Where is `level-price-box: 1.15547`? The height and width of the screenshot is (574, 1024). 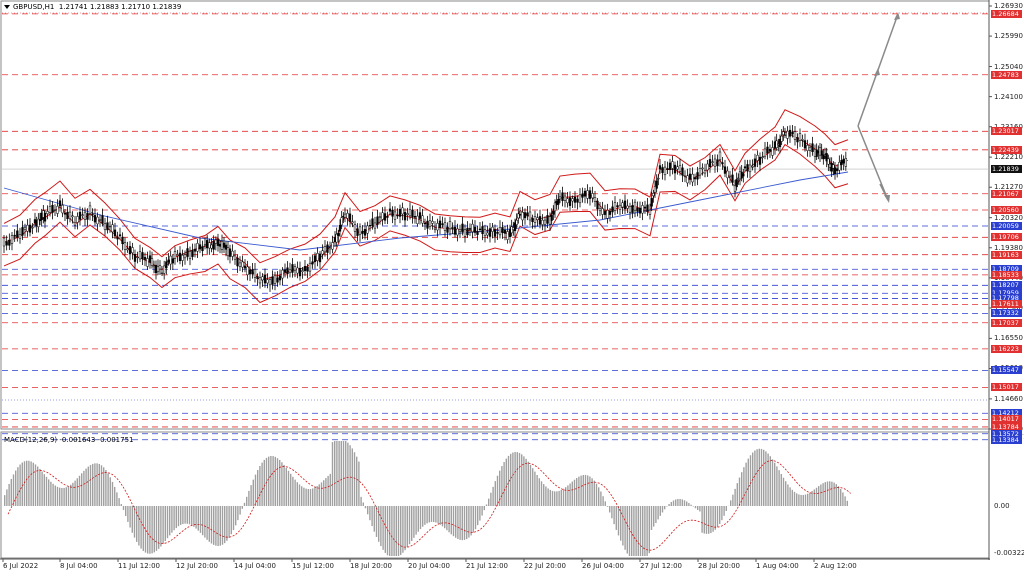
level-price-box: 1.15547 is located at coordinates (1006, 370).